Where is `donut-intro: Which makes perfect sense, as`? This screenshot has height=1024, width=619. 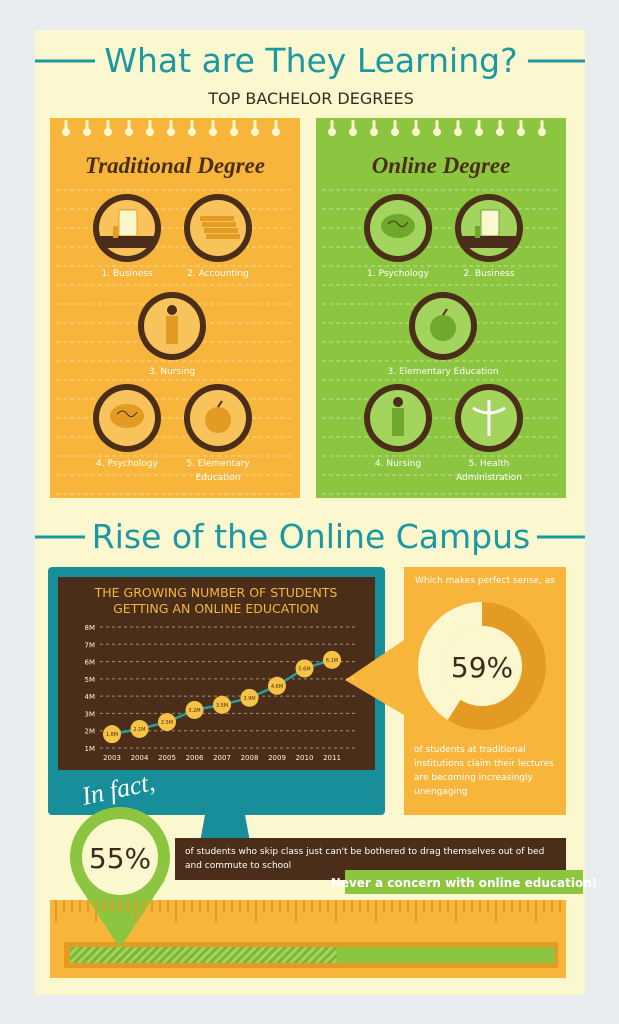
donut-intro: Which makes perfect sense, as is located at coordinates (485, 581).